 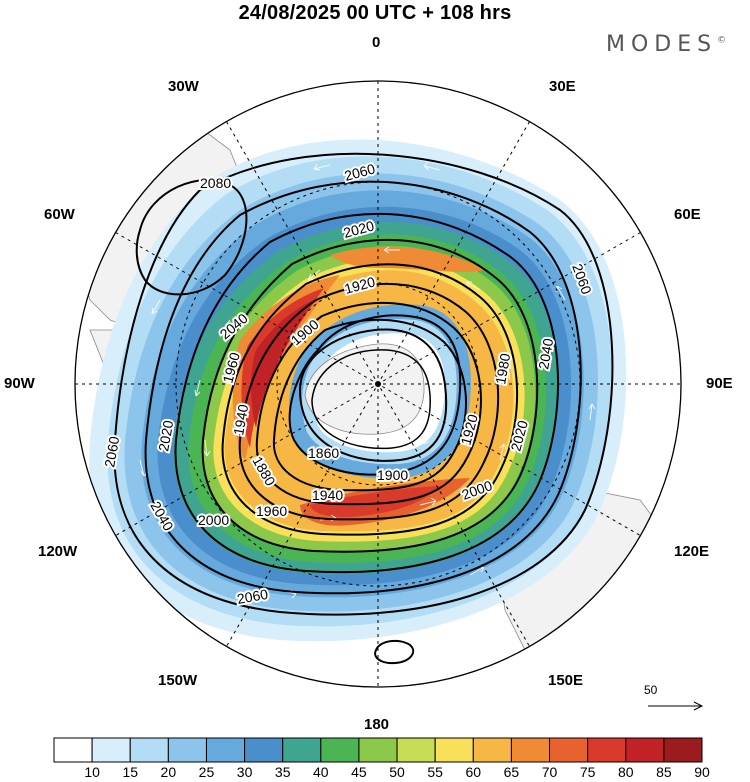 I want to click on contour-label: 2080, so click(x=215, y=183).